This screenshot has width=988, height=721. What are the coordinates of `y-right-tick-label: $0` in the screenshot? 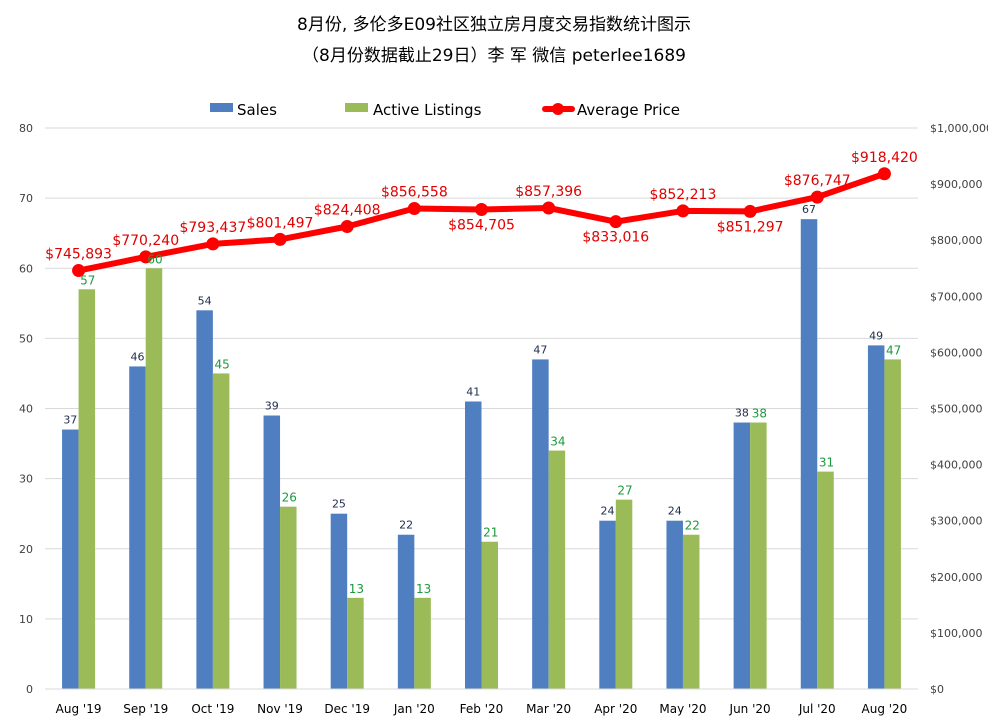 It's located at (937, 689).